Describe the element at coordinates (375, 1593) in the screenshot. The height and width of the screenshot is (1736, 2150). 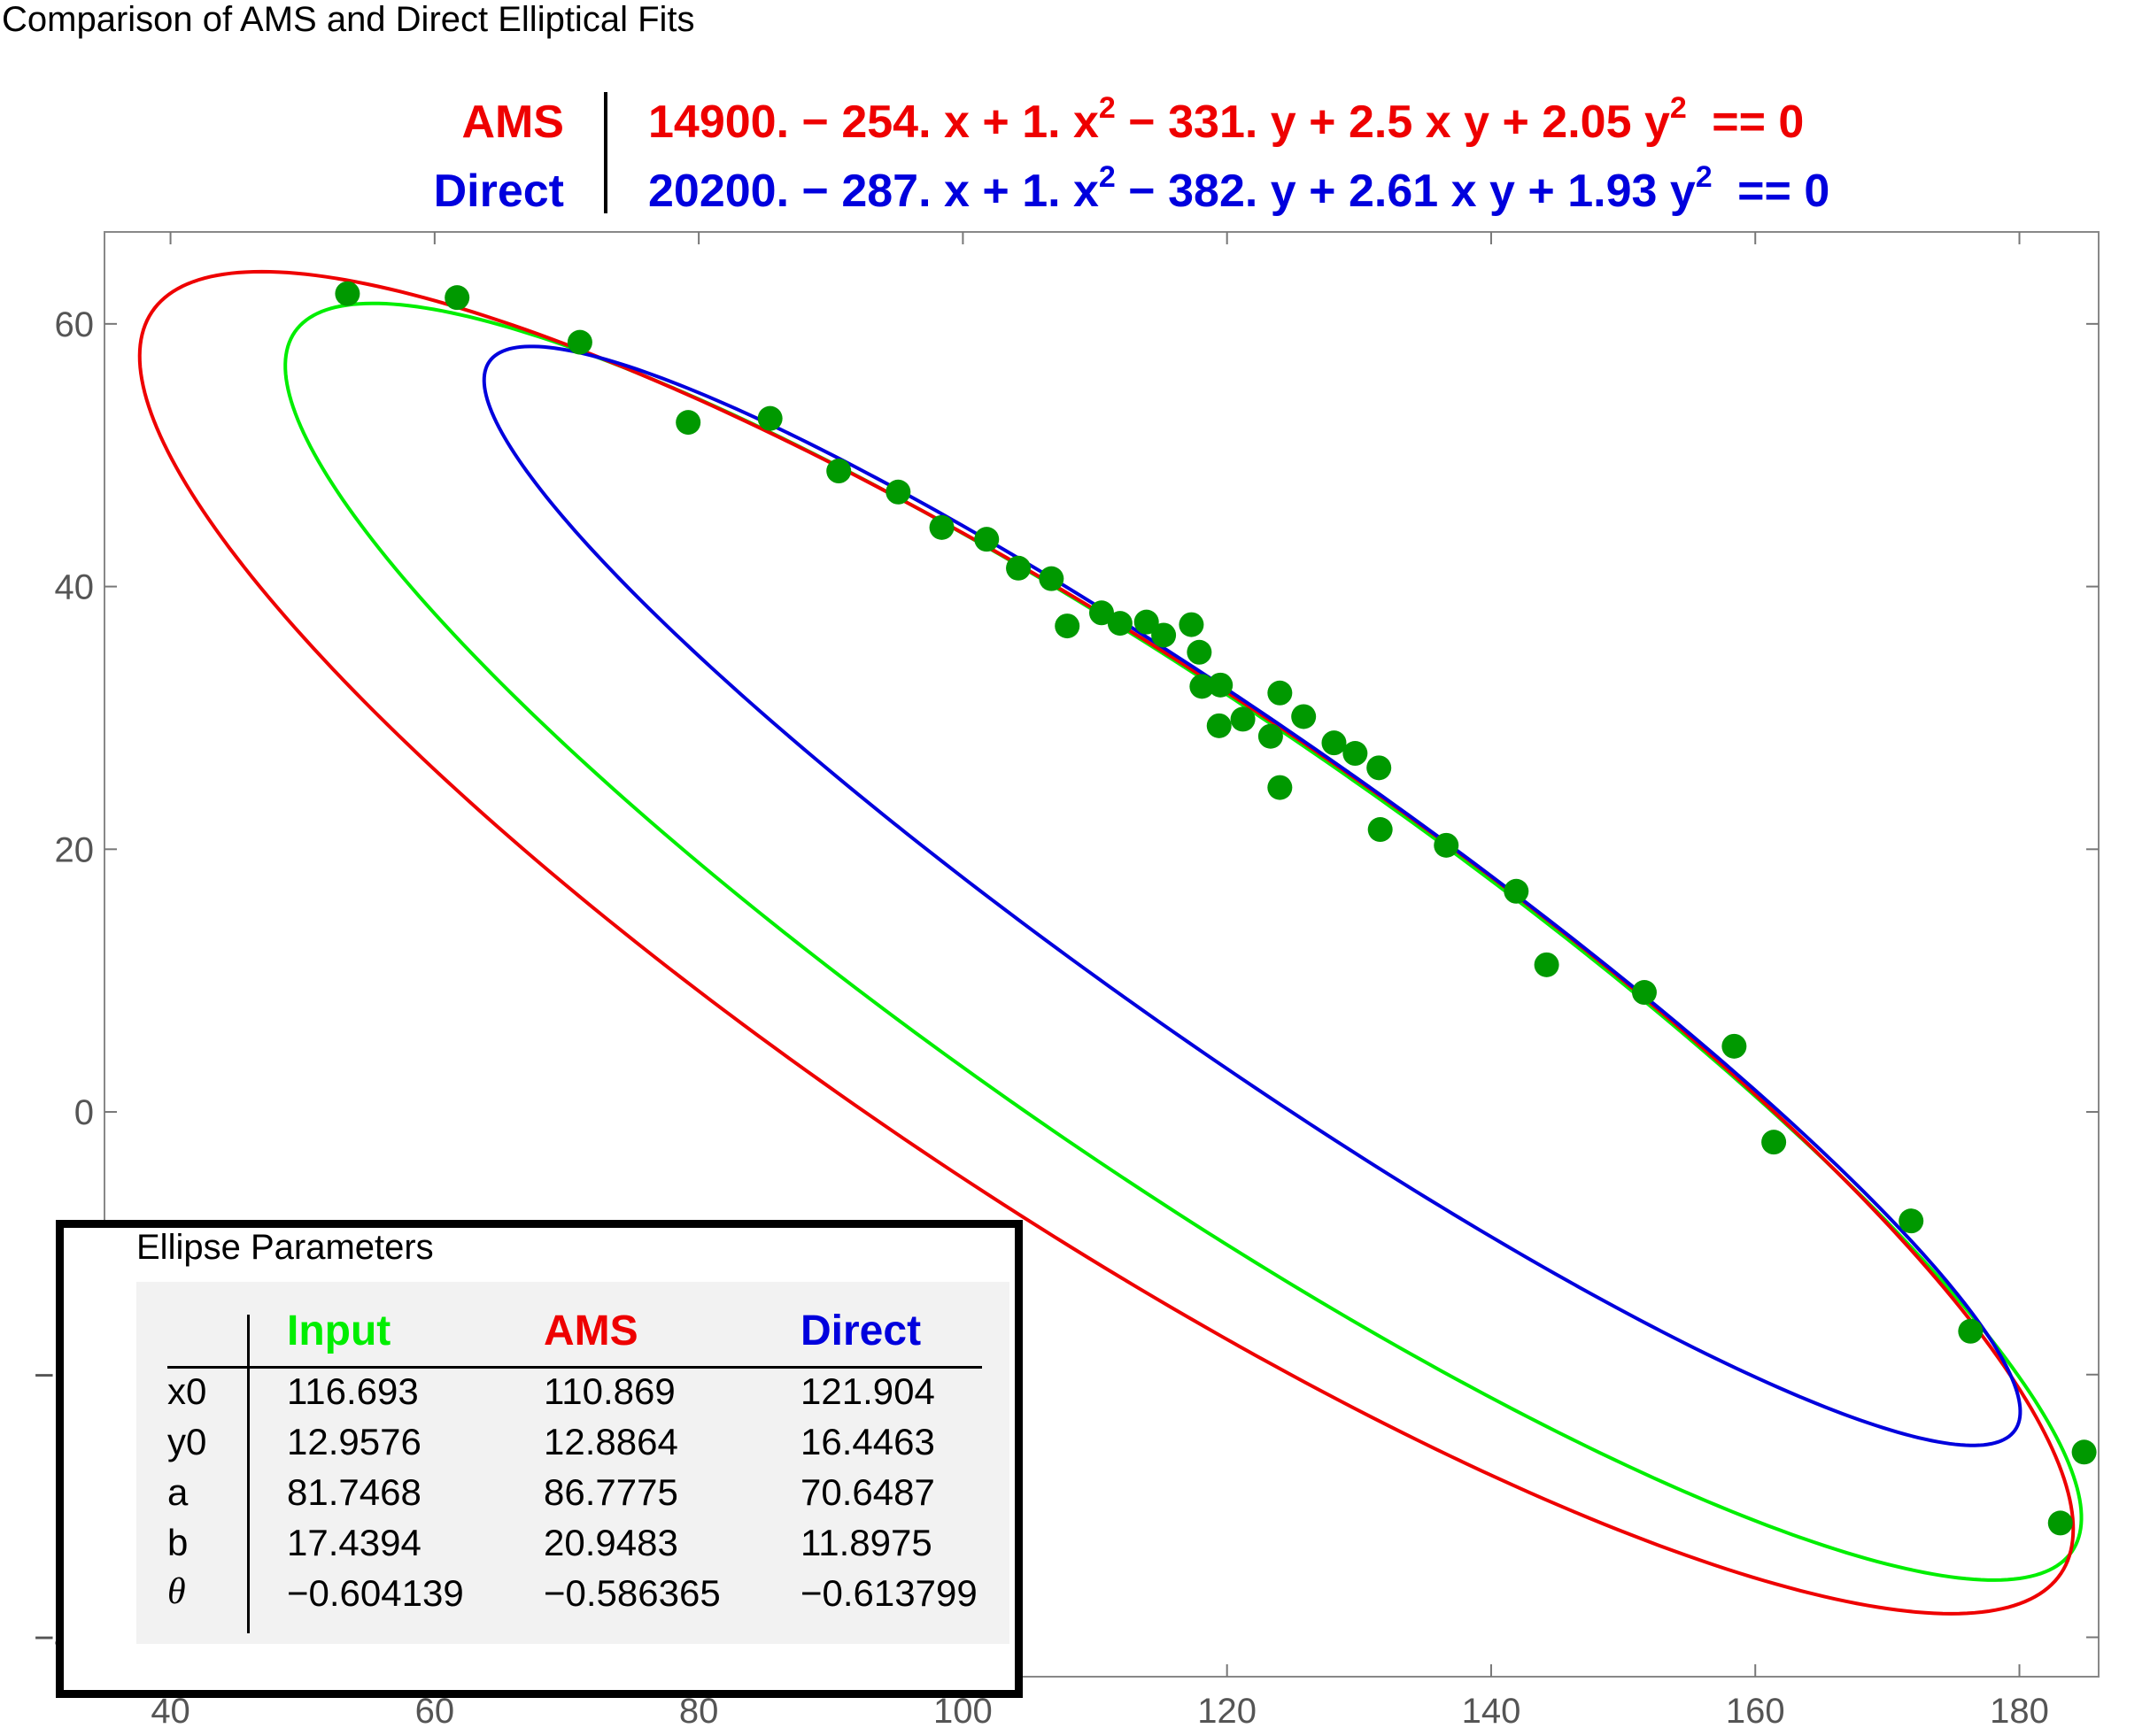
I see `cell-theta-input: −0.604139` at that location.